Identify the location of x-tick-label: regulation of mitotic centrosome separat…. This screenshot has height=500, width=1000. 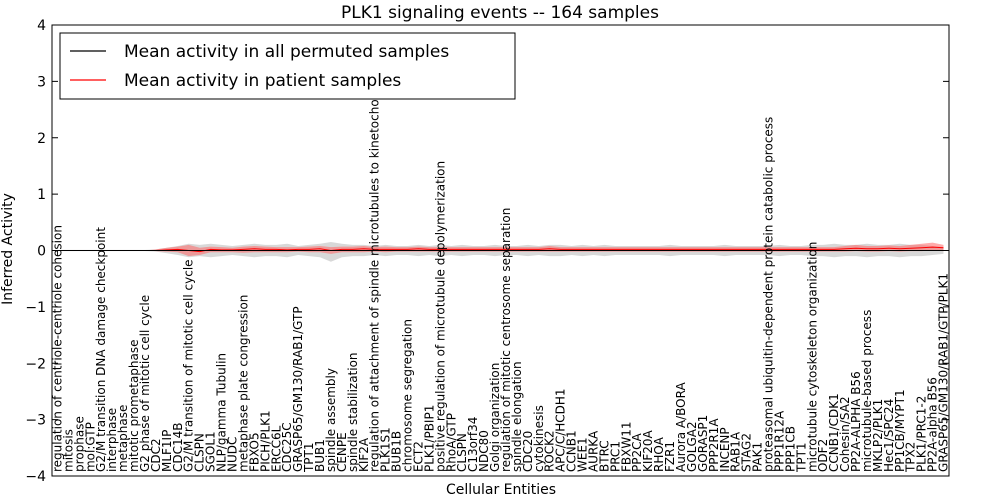
(506, 340).